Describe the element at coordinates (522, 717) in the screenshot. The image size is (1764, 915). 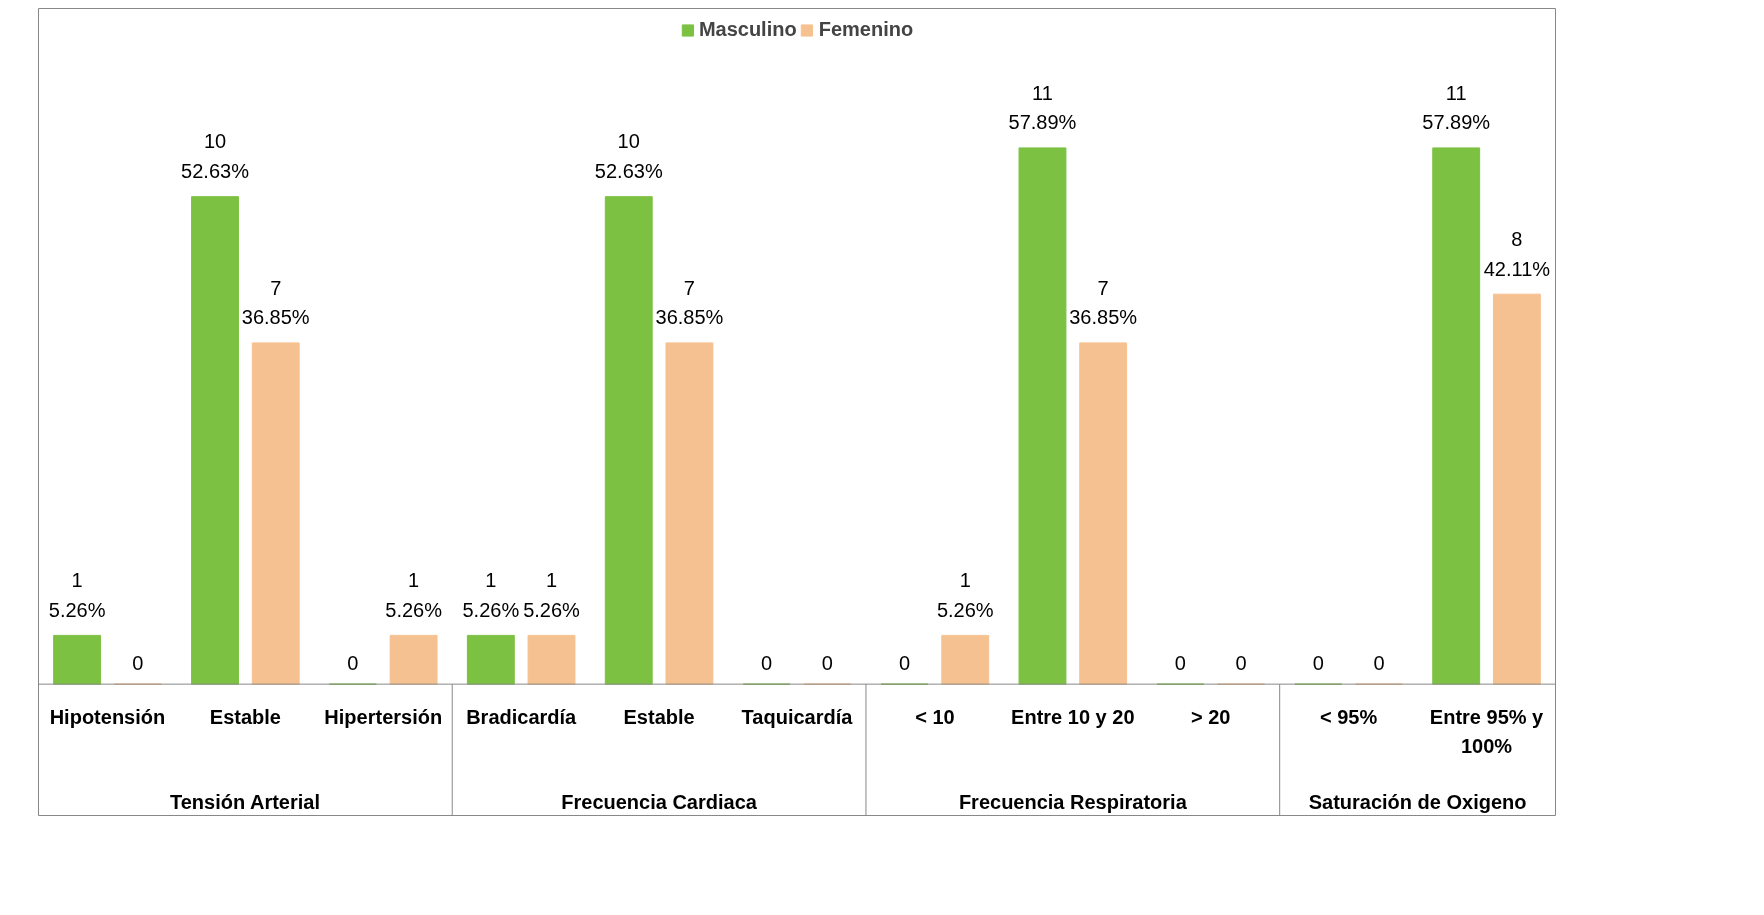
I see `x-tick-label: Bradicardía` at that location.